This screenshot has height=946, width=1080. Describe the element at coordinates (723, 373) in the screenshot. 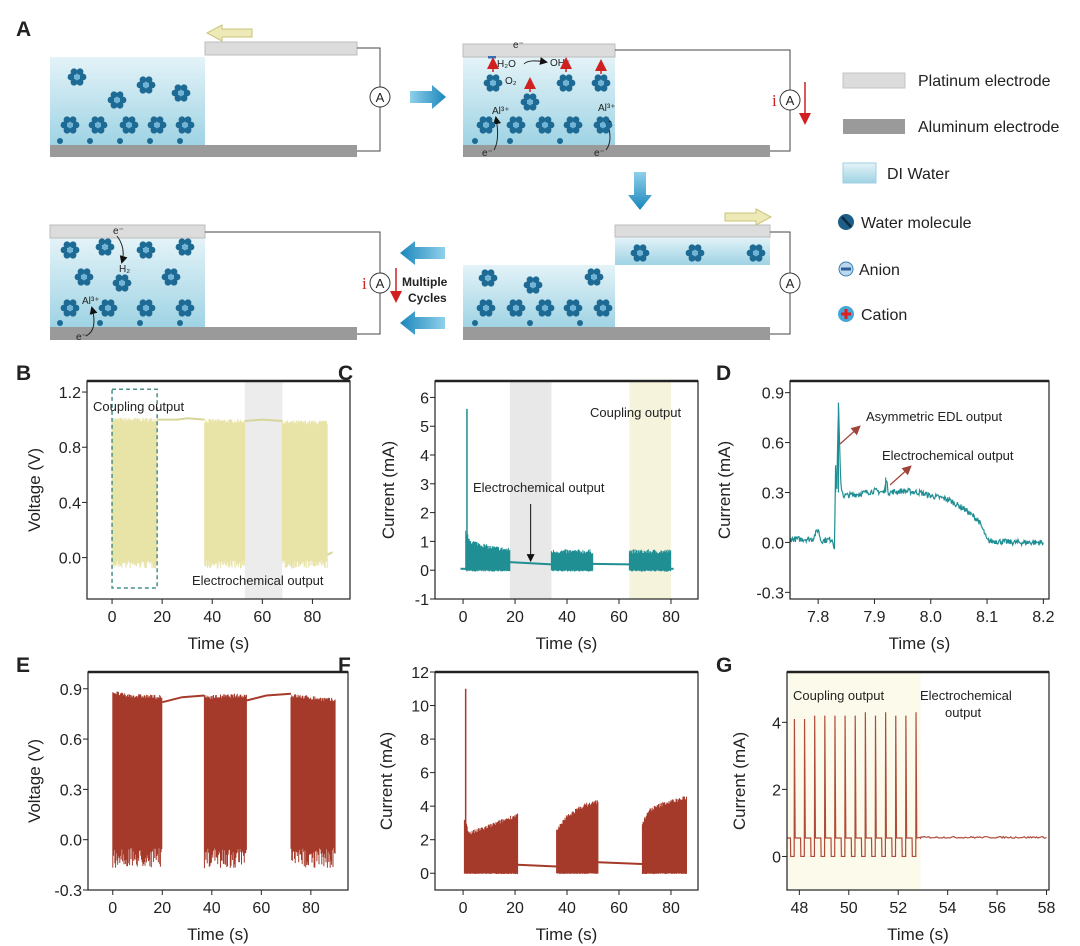

I see `panel-label-d: D` at that location.